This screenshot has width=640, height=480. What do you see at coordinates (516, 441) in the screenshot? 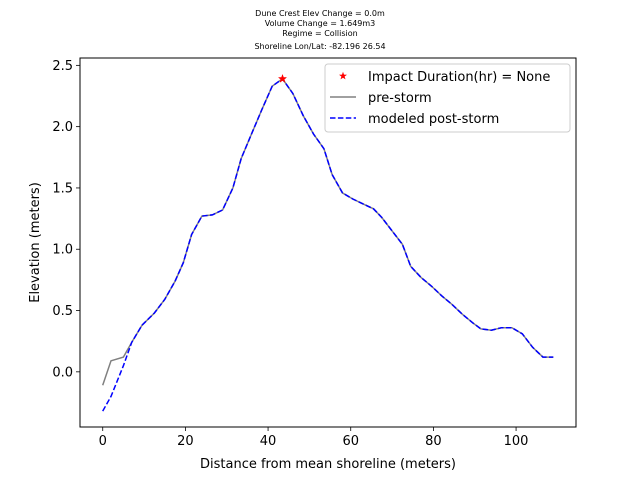
I see `x-tick-label: 100` at bounding box center [516, 441].